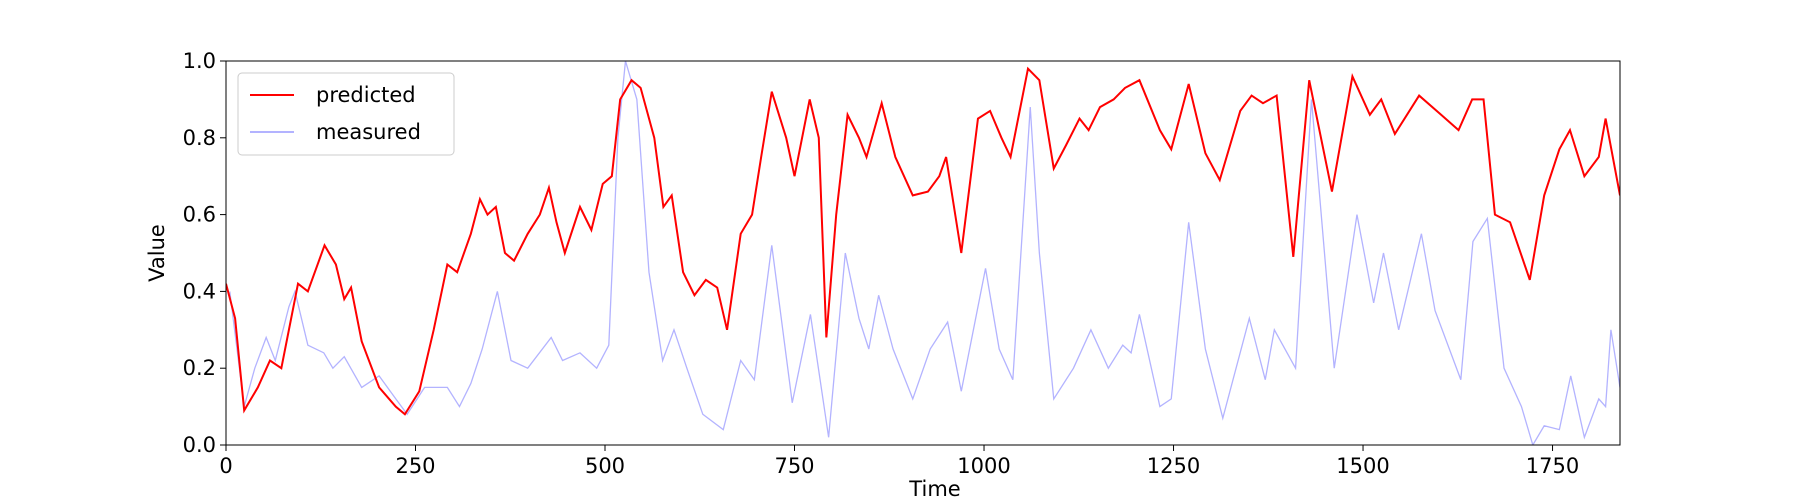  Describe the element at coordinates (366, 95) in the screenshot. I see `legend-label: predicted` at that location.